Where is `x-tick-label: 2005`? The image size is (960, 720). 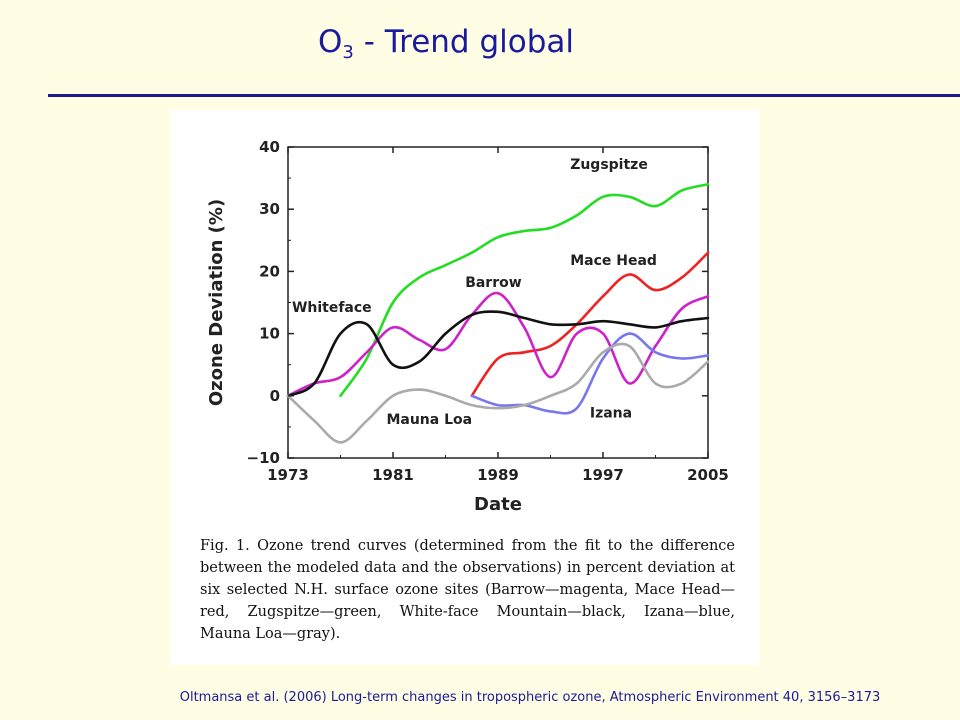 x-tick-label: 2005 is located at coordinates (708, 475).